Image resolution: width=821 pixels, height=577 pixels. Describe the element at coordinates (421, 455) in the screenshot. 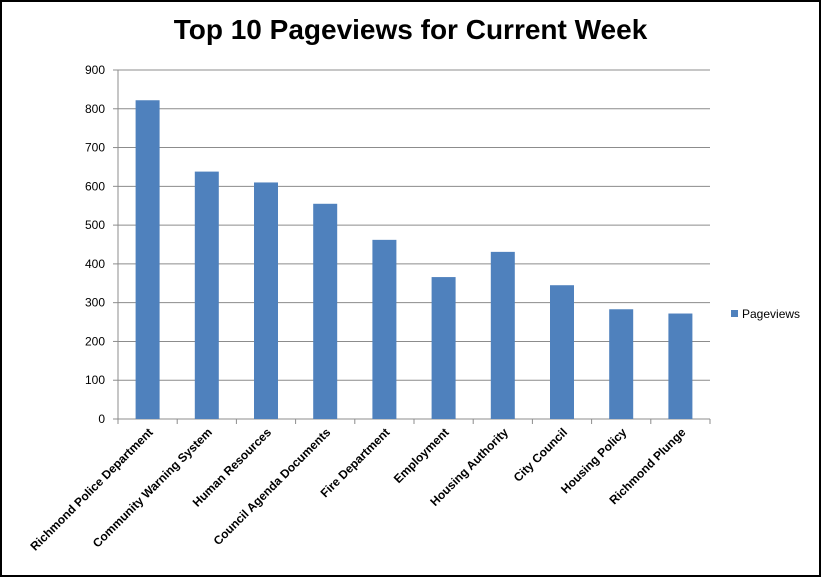

I see `x-tick-label: Employment` at that location.